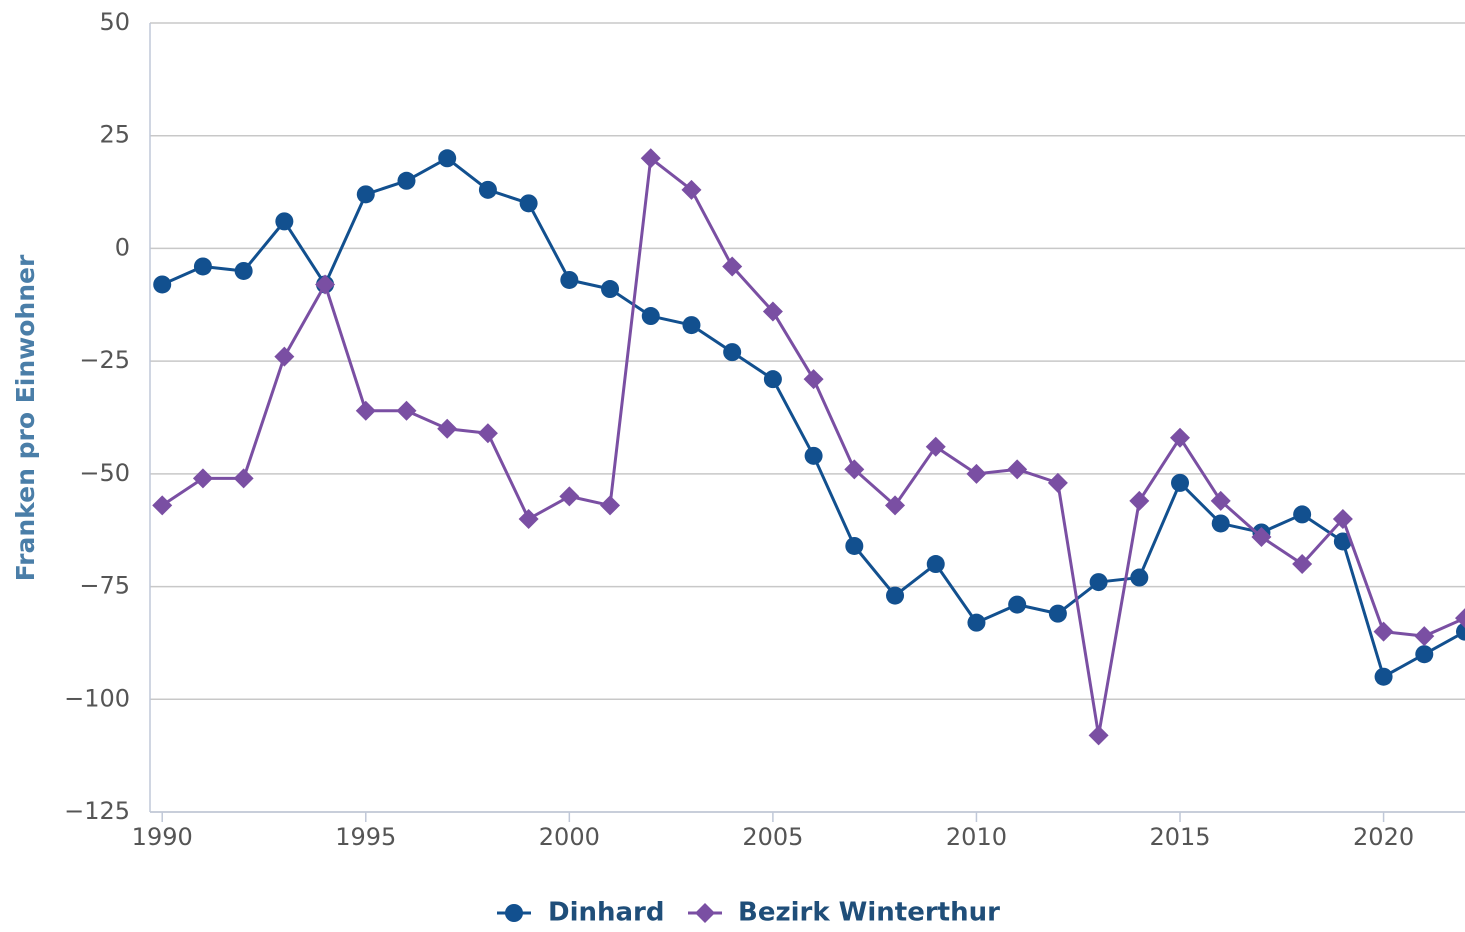 This screenshot has height=932, width=1465. Describe the element at coordinates (97, 698) in the screenshot. I see `y-tick-label: −100` at that location.